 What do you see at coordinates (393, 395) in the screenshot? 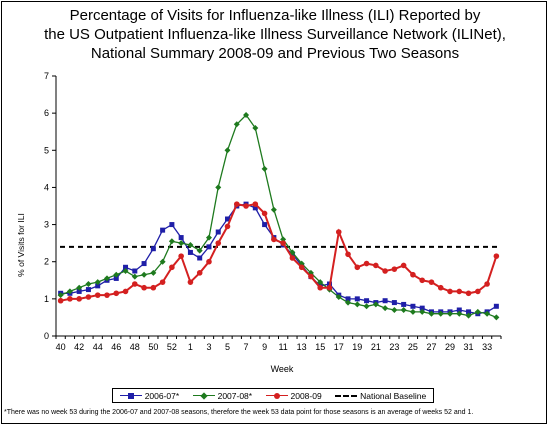
I see `legend-label-baseline: National Baseline` at bounding box center [393, 395].